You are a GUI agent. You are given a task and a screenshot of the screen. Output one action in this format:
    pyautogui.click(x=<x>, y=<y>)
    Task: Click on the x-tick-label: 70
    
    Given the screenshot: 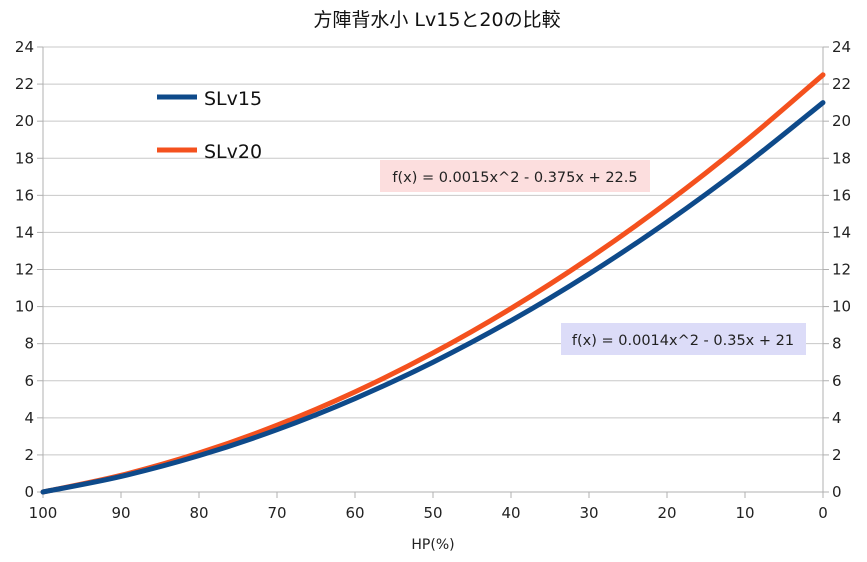 What is the action you would take?
    pyautogui.click(x=276, y=513)
    